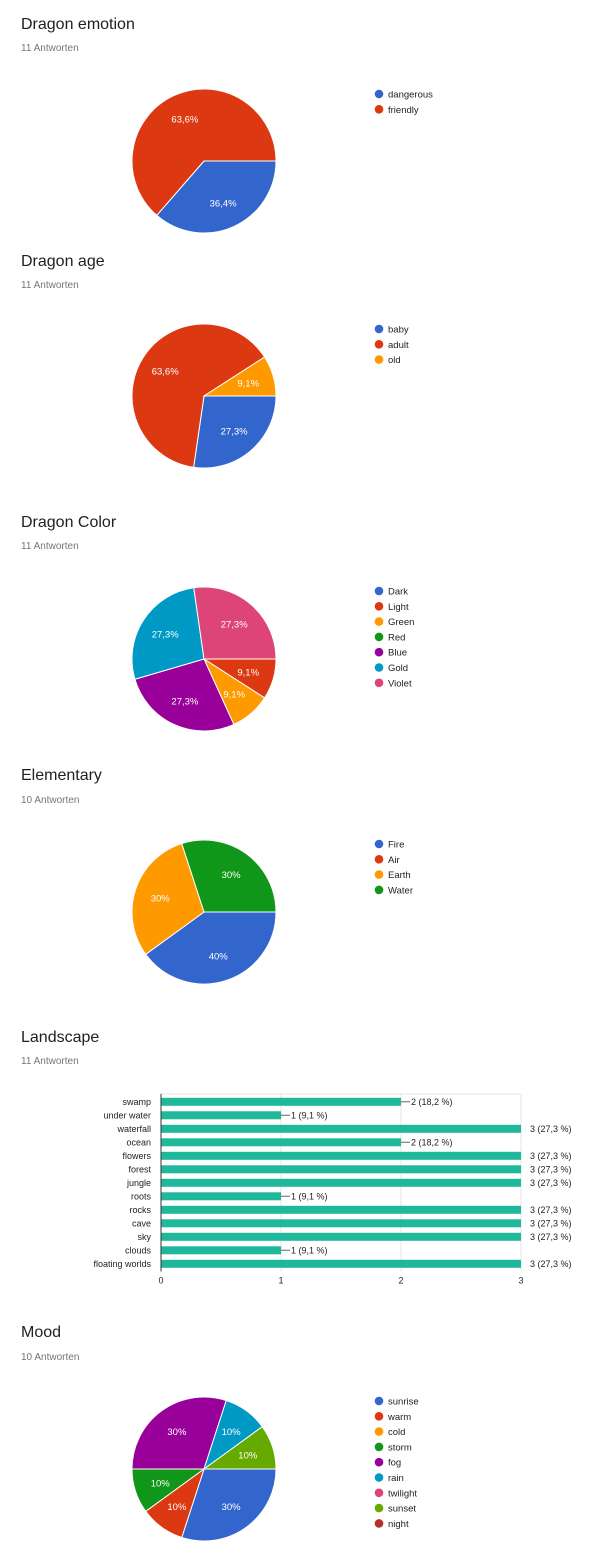 The height and width of the screenshot is (1557, 591). Describe the element at coordinates (403, 110) in the screenshot. I see `legend-label-friendly: friendly` at that location.